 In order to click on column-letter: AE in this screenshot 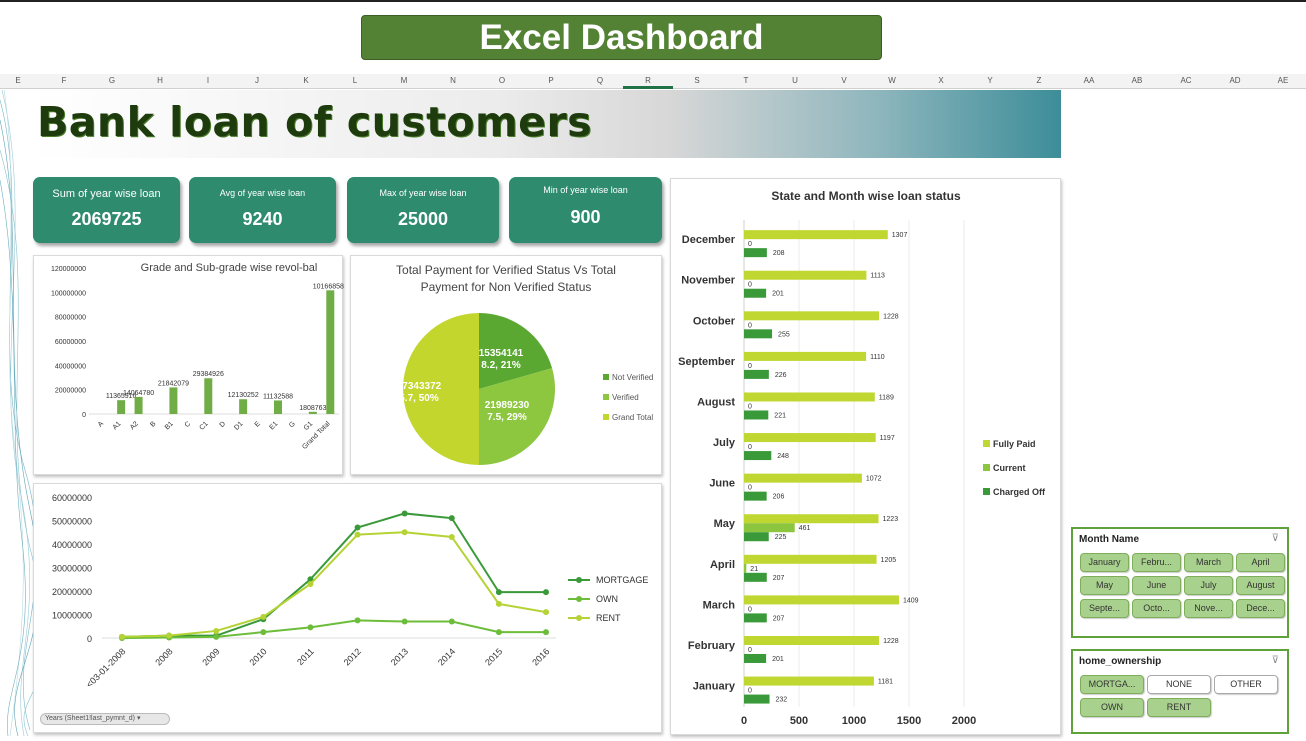, I will do `click(1283, 80)`.